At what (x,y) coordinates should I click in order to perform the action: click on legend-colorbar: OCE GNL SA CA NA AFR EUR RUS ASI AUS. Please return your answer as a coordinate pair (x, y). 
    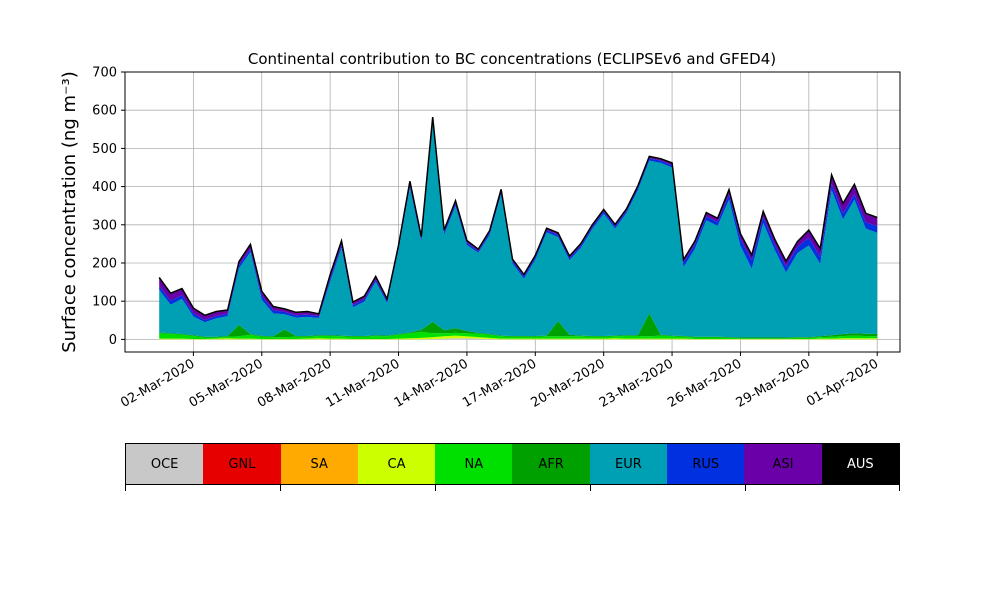
    Looking at the image, I should click on (512, 464).